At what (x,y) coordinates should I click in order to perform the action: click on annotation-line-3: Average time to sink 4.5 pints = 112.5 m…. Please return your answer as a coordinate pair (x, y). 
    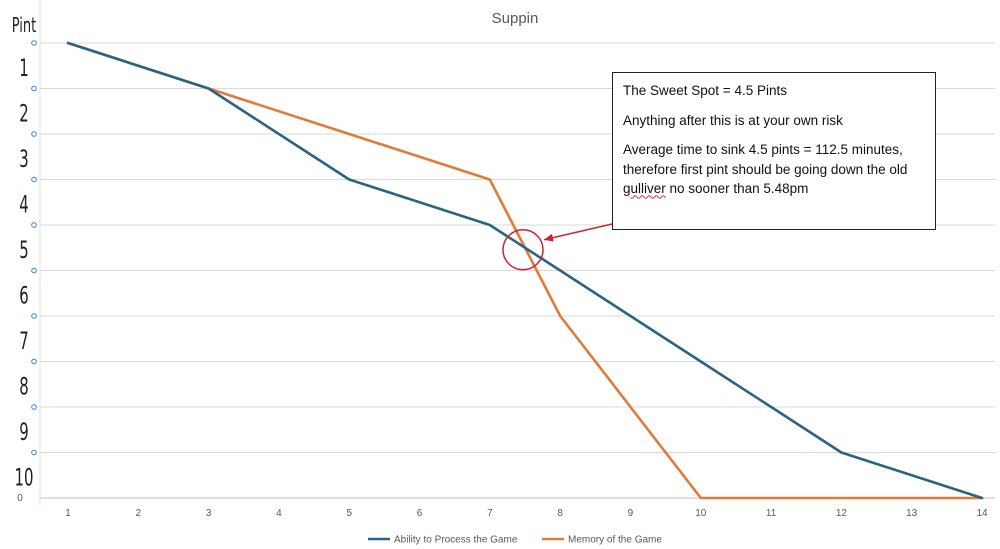
    Looking at the image, I should click on (774, 169).